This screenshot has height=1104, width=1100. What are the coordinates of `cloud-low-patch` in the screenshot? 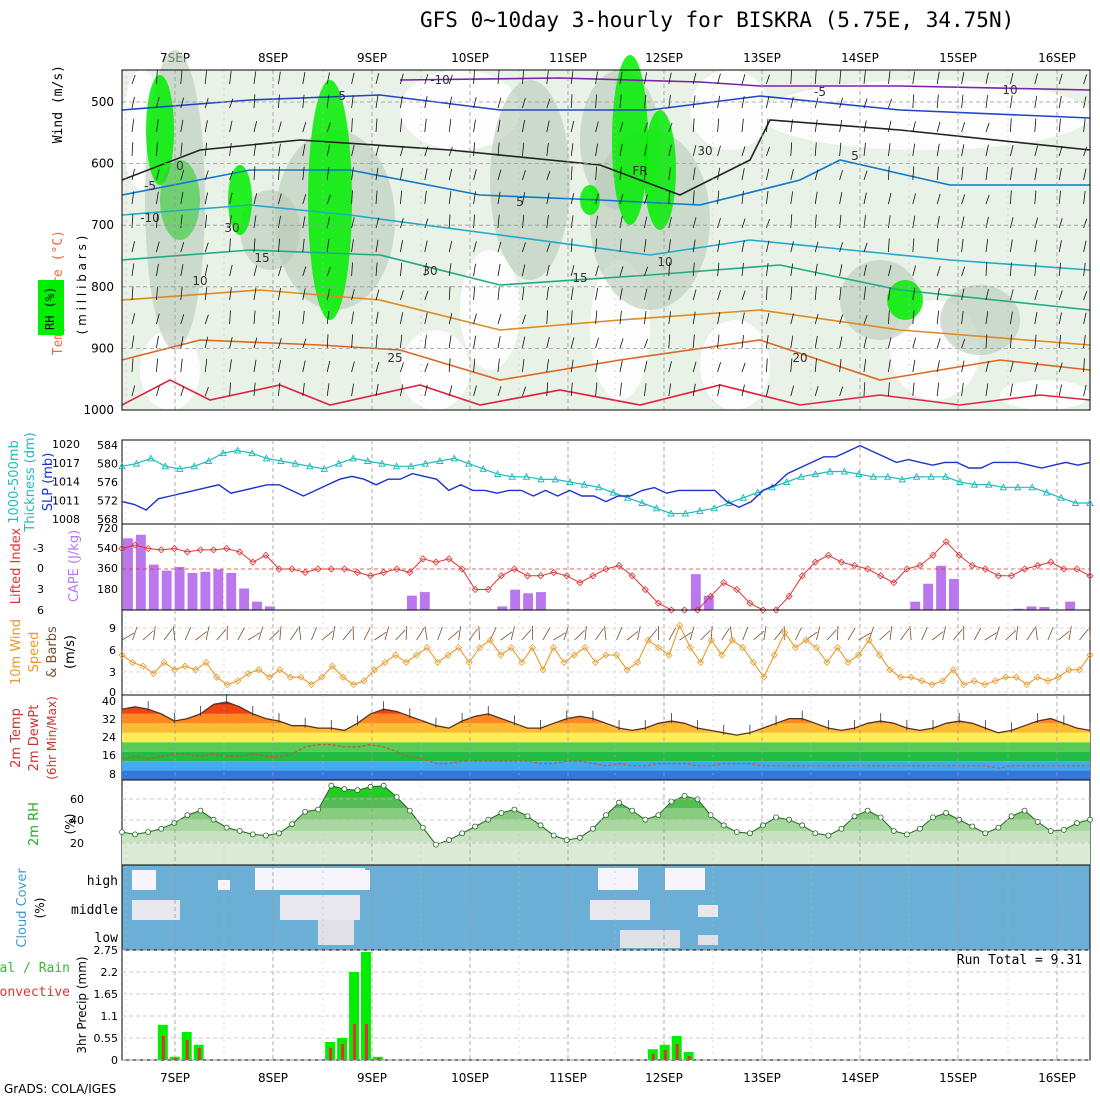 It's located at (336, 932).